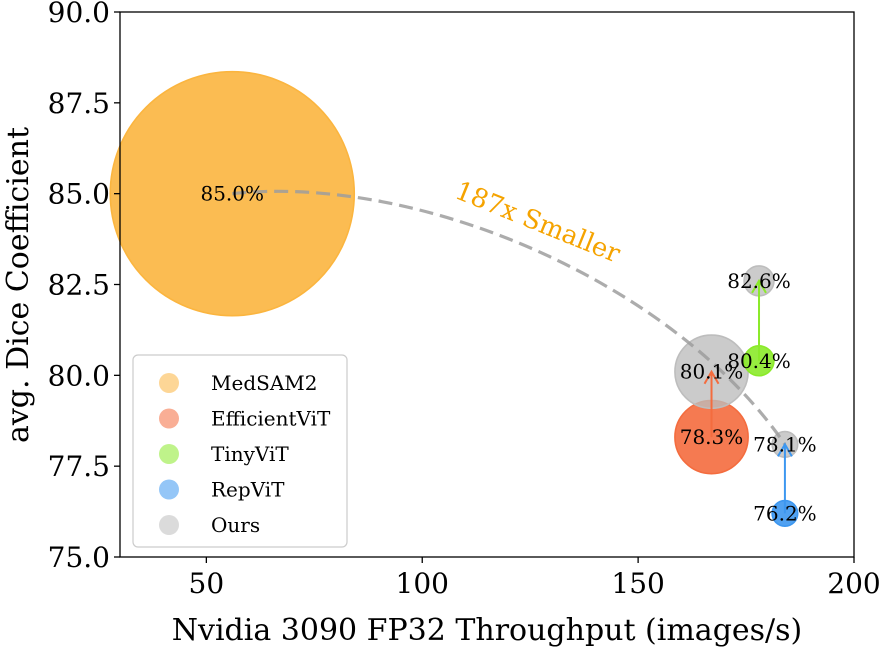 Image resolution: width=882 pixels, height=648 pixels. What do you see at coordinates (79, 285) in the screenshot?
I see `y-tick-label: 82.5` at bounding box center [79, 285].